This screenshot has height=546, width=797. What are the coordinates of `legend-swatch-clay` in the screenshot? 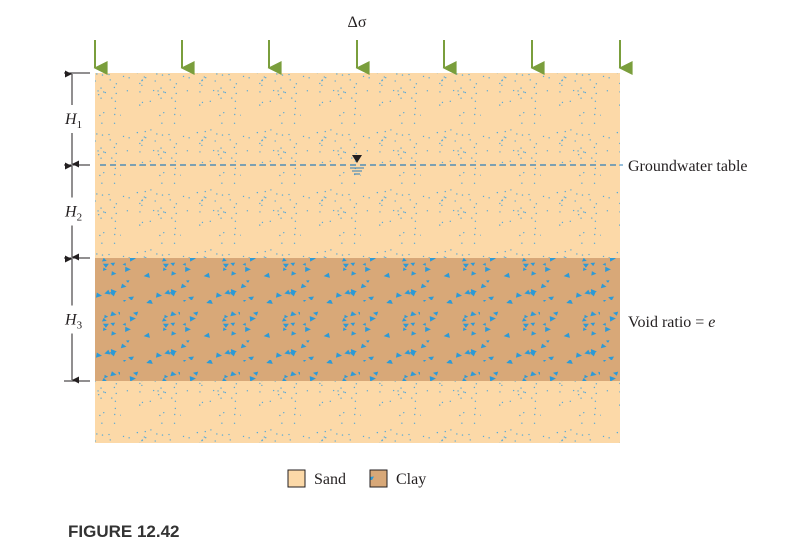 It's located at (378, 478).